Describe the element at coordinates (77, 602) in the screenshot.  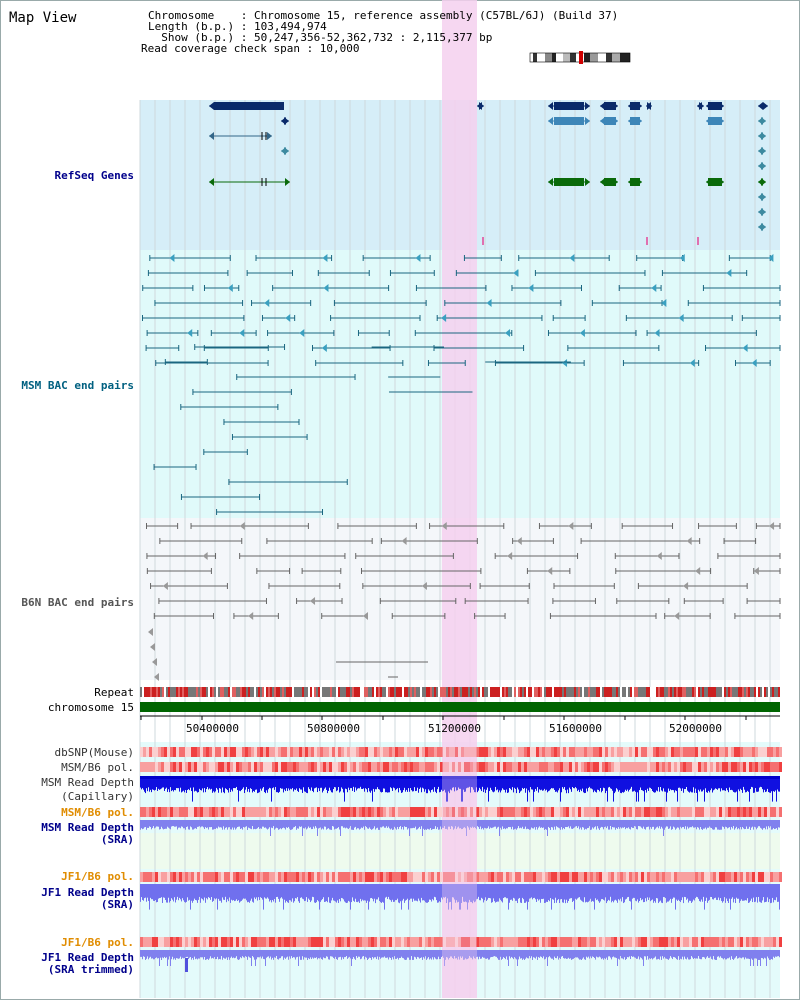
I see `track-label-b6n-bac: B6N BAC end pairs` at that location.